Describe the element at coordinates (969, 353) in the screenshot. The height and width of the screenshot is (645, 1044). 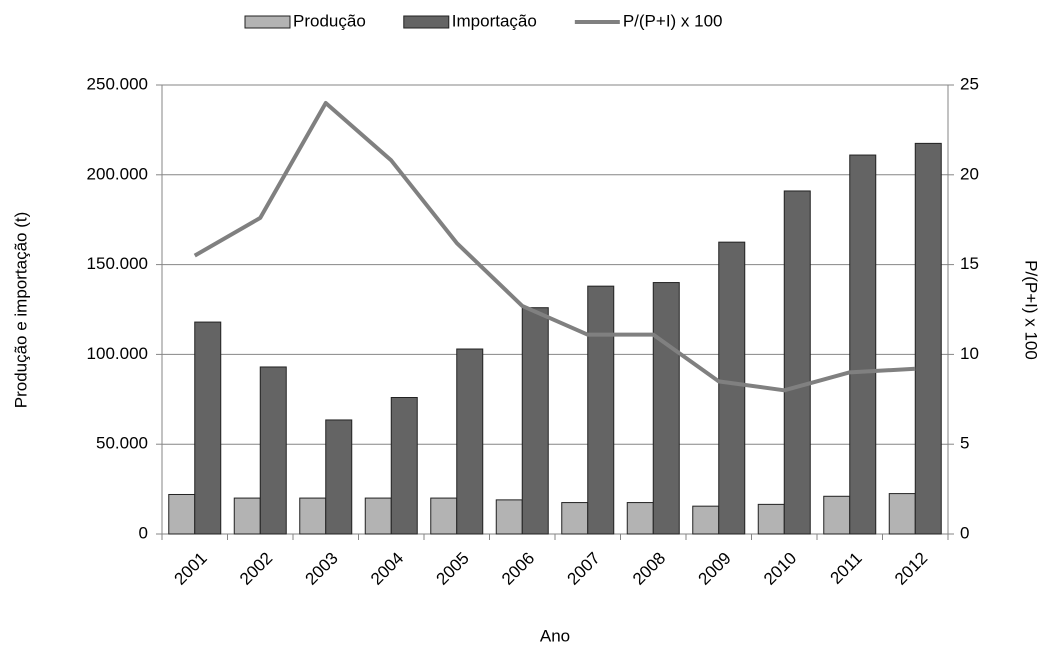
I see `y2-tick-label: 10` at that location.